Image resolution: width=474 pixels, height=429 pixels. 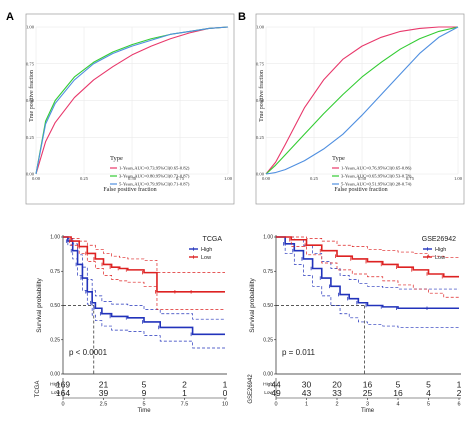 I want to click on km-gse-low-ci-upper, so click(x=367, y=247).